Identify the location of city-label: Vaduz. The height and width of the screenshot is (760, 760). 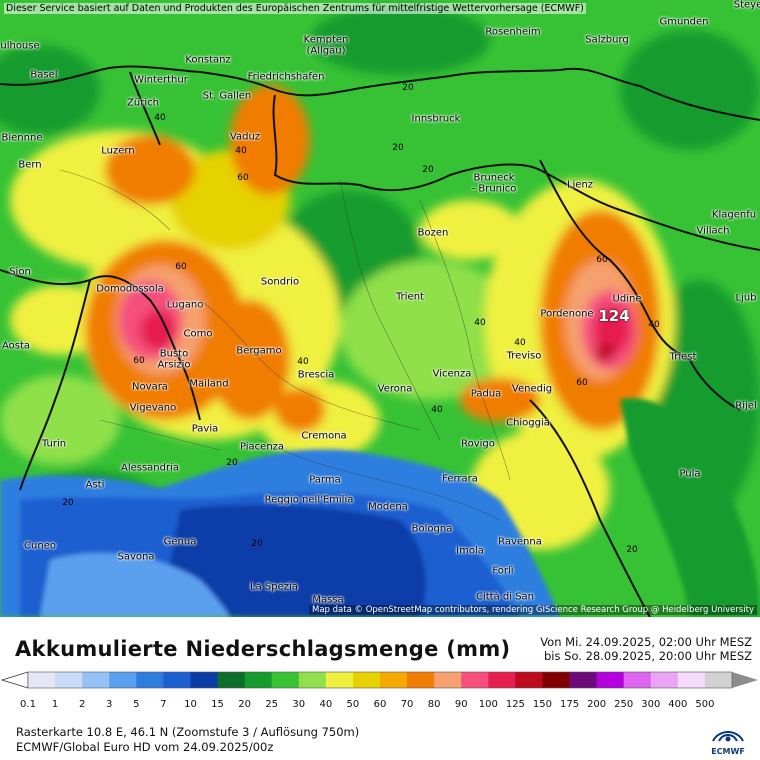
(245, 137).